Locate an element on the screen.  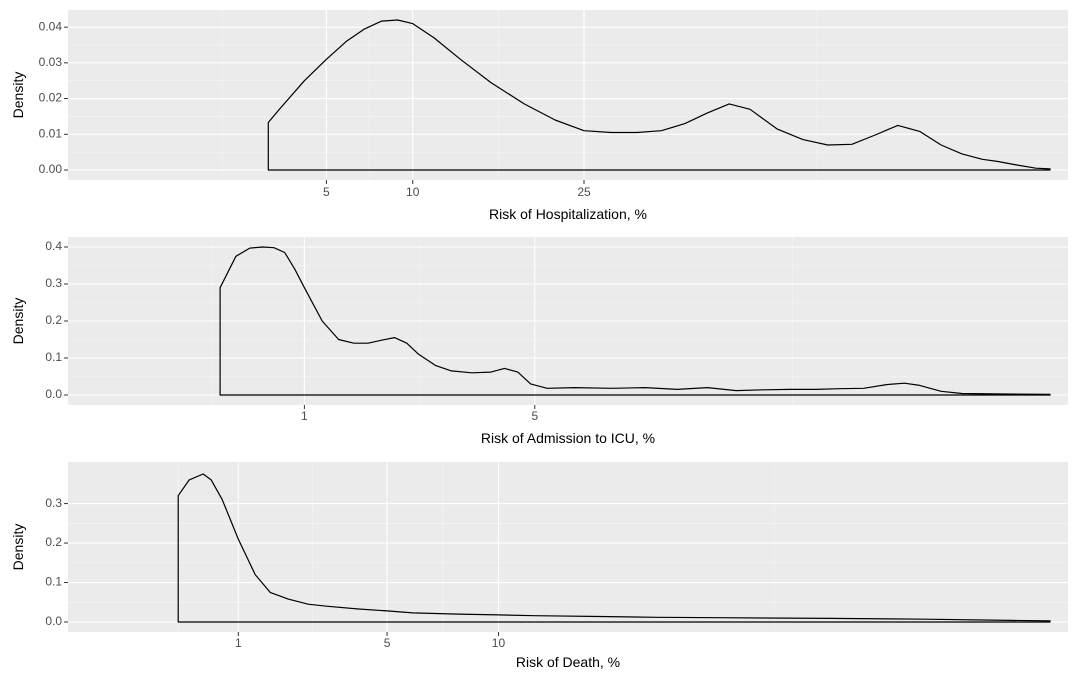
hospitalization-y-tick-label: 0.00 is located at coordinates (51, 169).